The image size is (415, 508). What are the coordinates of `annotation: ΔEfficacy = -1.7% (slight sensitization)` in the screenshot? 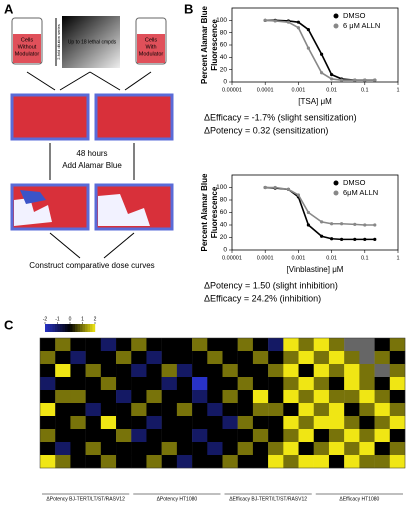 It's located at (280, 117).